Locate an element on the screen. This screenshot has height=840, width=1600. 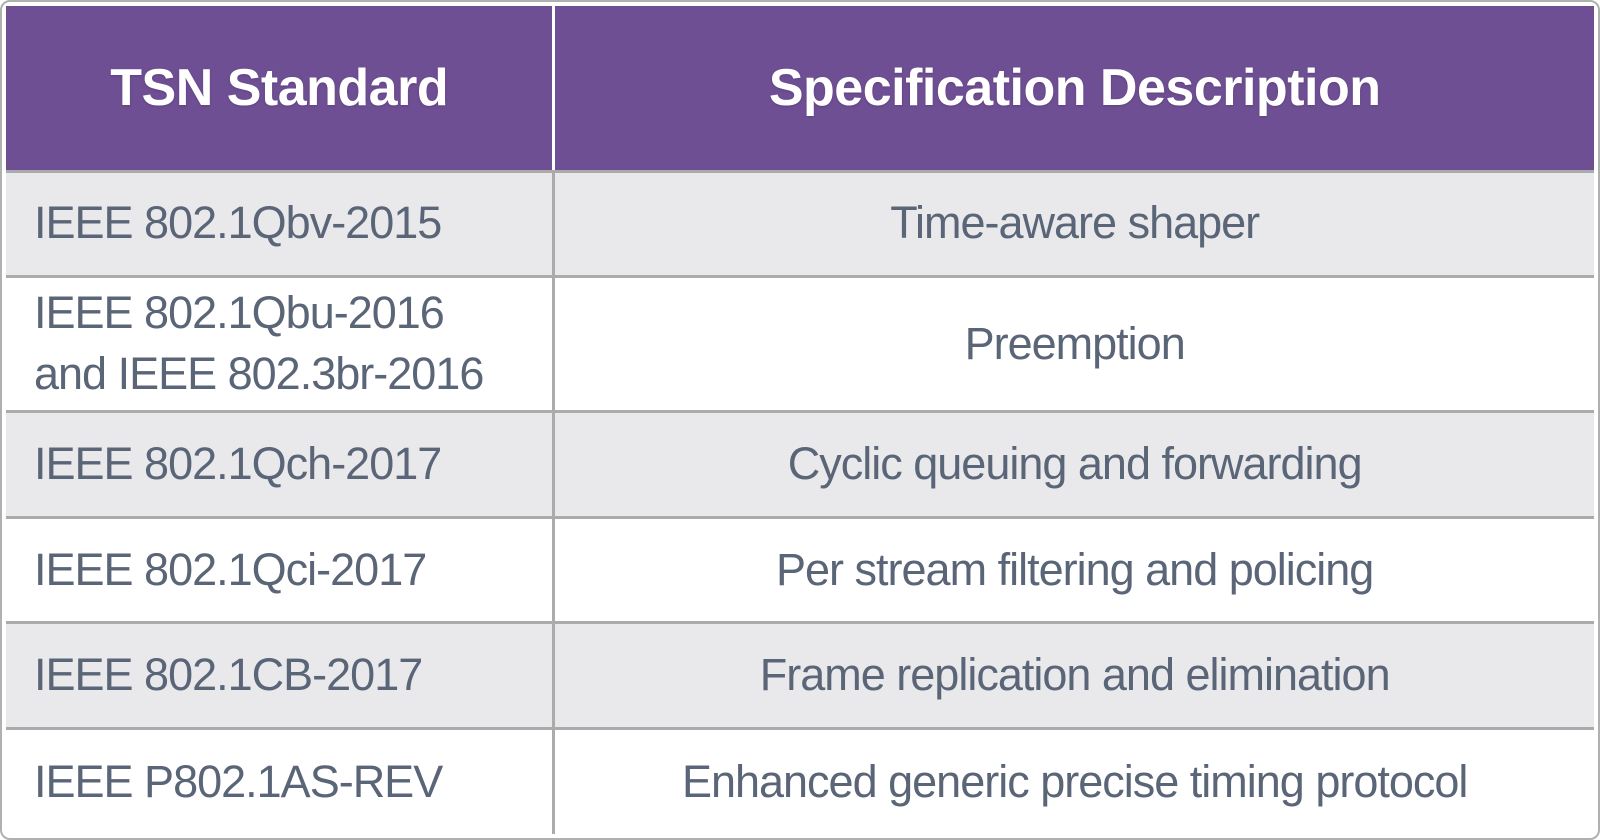
standard-cell: IEEE 802.1Qch-2017 is located at coordinates (281, 465).